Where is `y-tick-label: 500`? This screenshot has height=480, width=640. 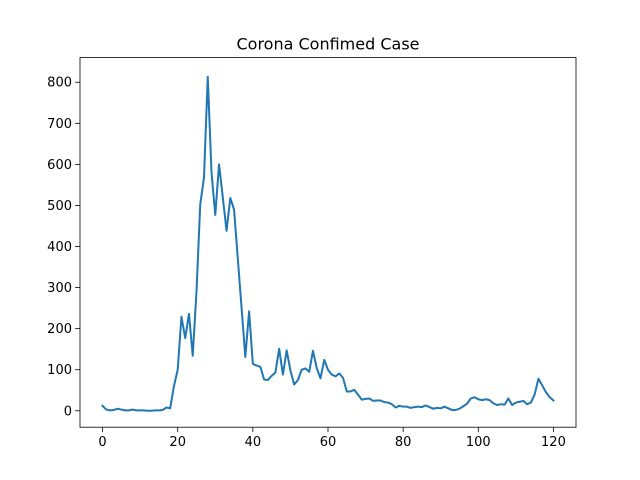
y-tick-label: 500 is located at coordinates (59, 206).